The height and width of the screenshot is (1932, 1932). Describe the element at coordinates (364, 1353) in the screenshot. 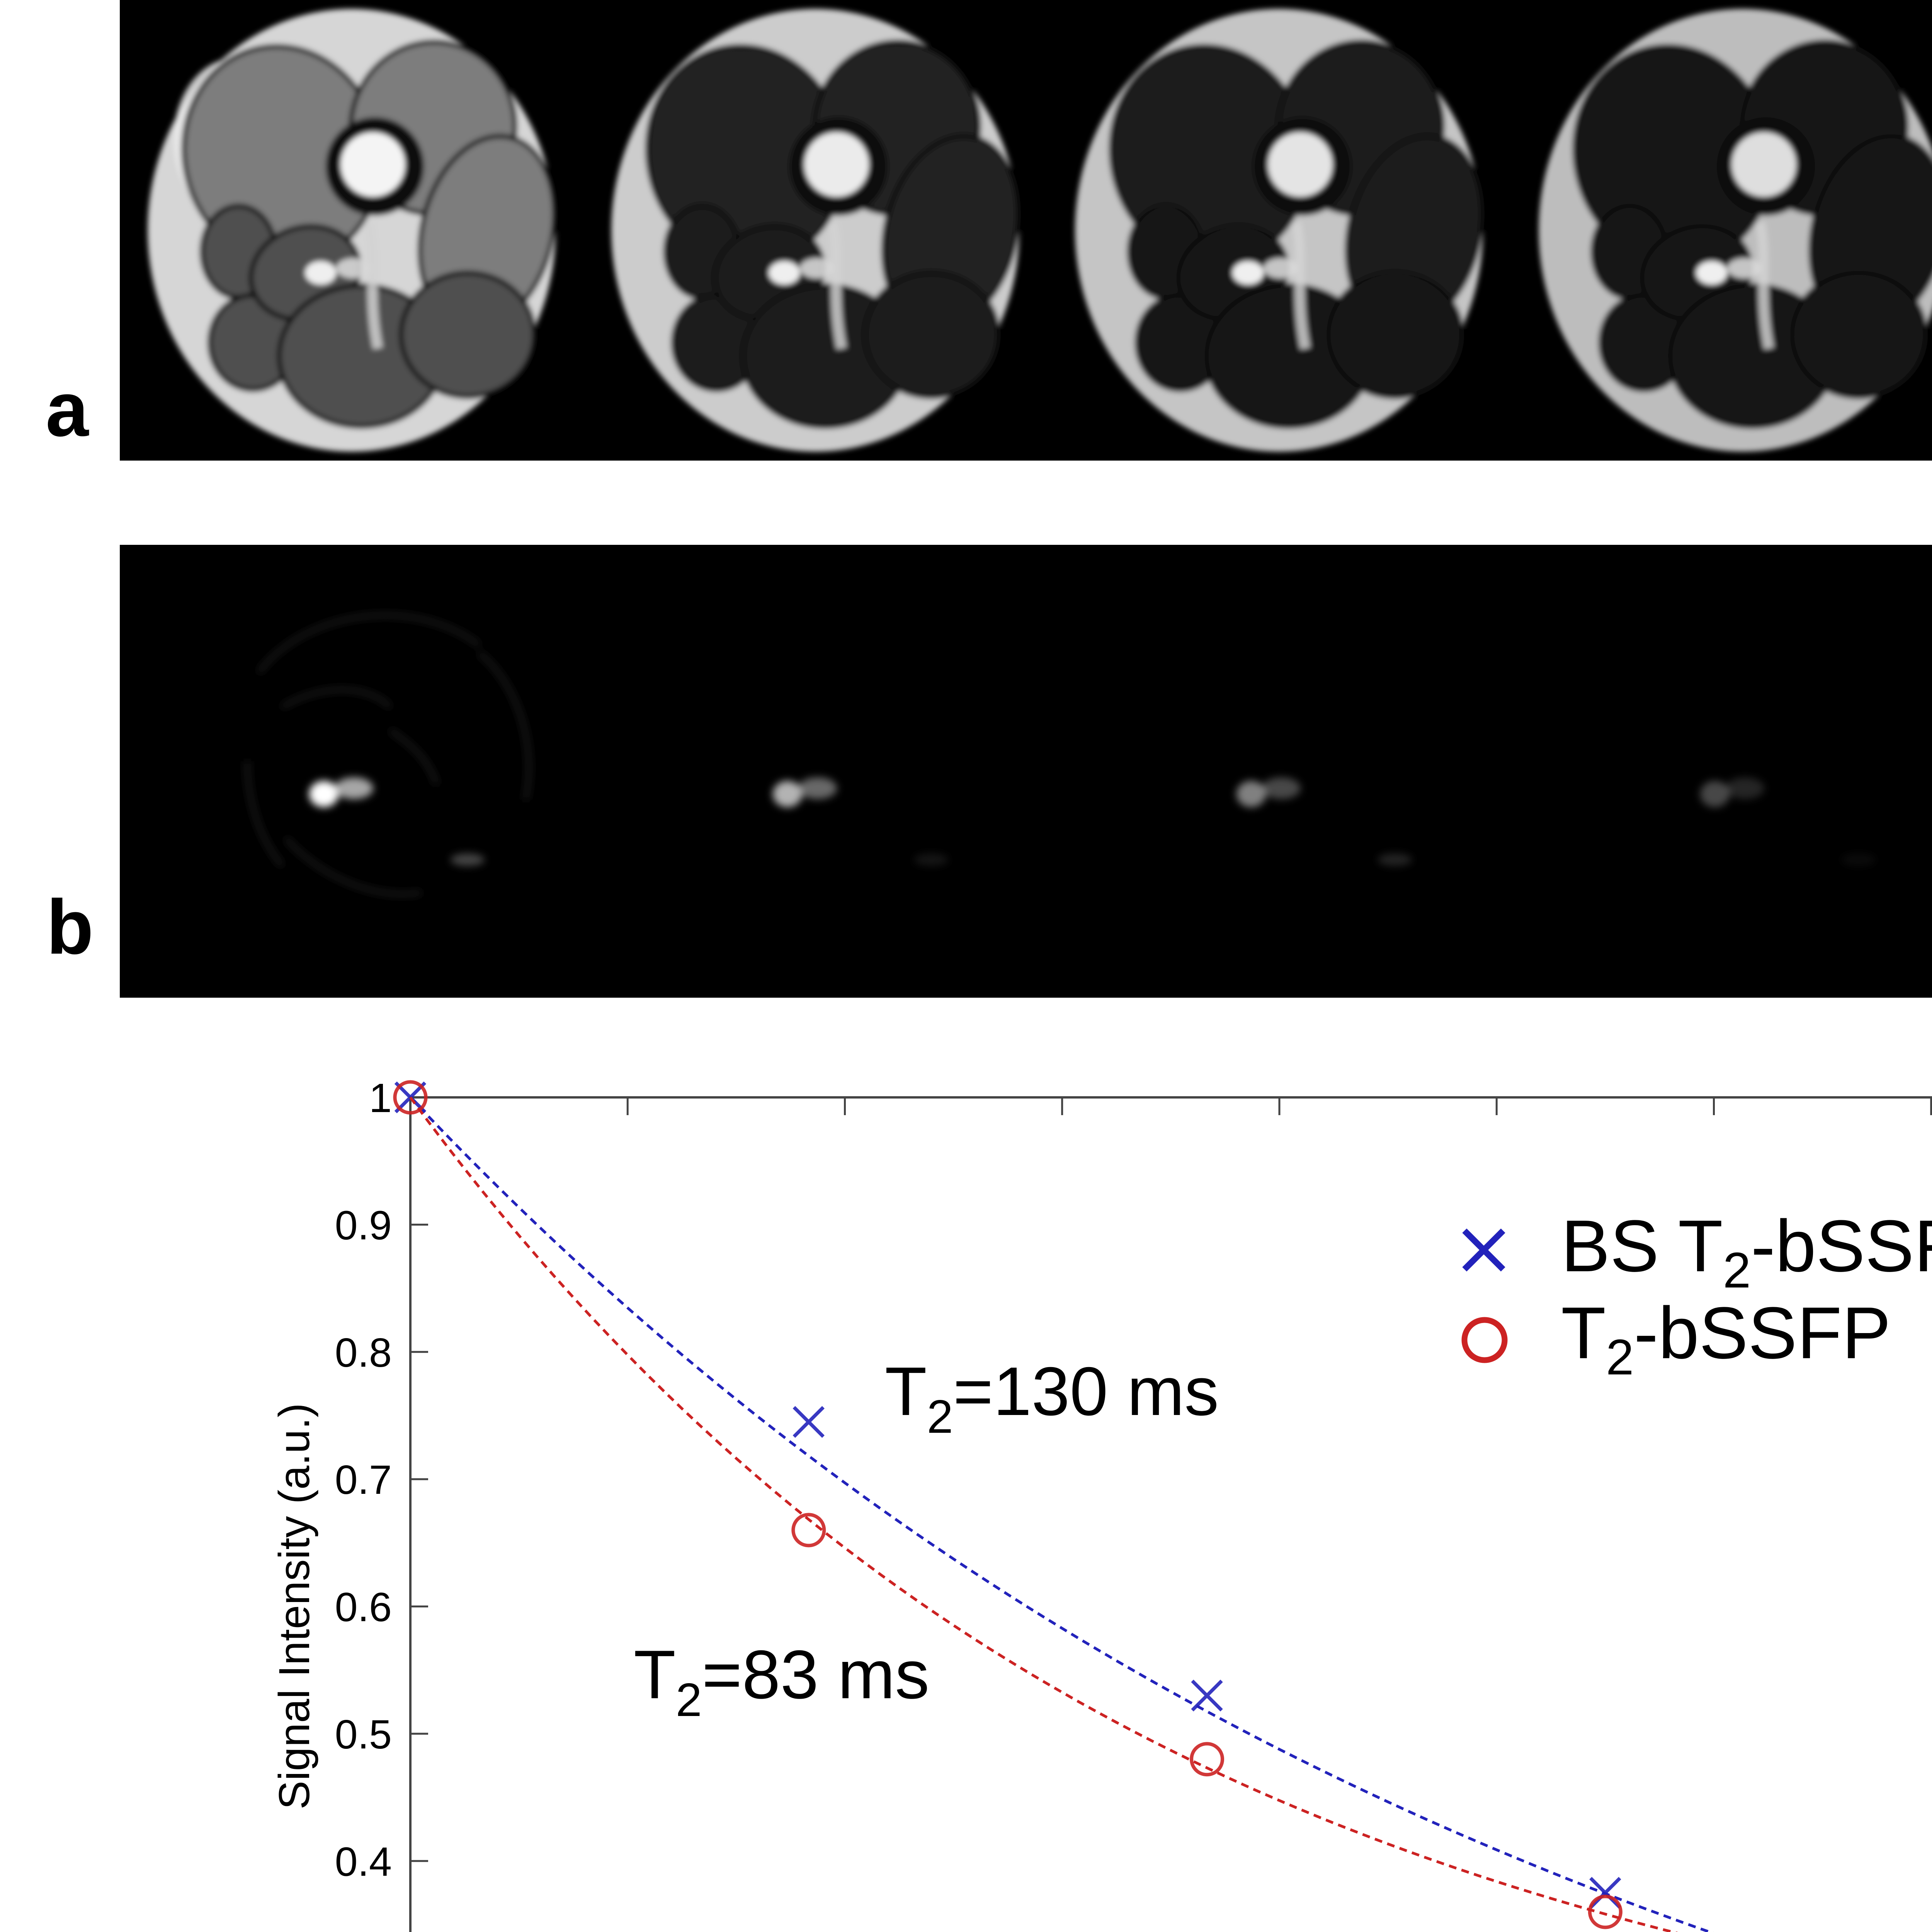

I see `y-tick-label: 0.8` at that location.